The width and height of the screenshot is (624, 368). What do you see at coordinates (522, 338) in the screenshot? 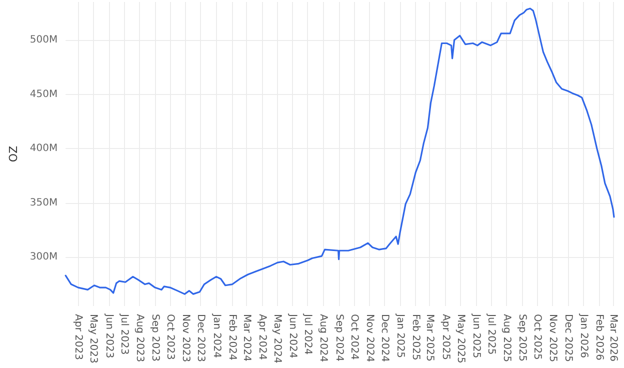
I see `x-tick-label: Sep 2025` at bounding box center [522, 338].